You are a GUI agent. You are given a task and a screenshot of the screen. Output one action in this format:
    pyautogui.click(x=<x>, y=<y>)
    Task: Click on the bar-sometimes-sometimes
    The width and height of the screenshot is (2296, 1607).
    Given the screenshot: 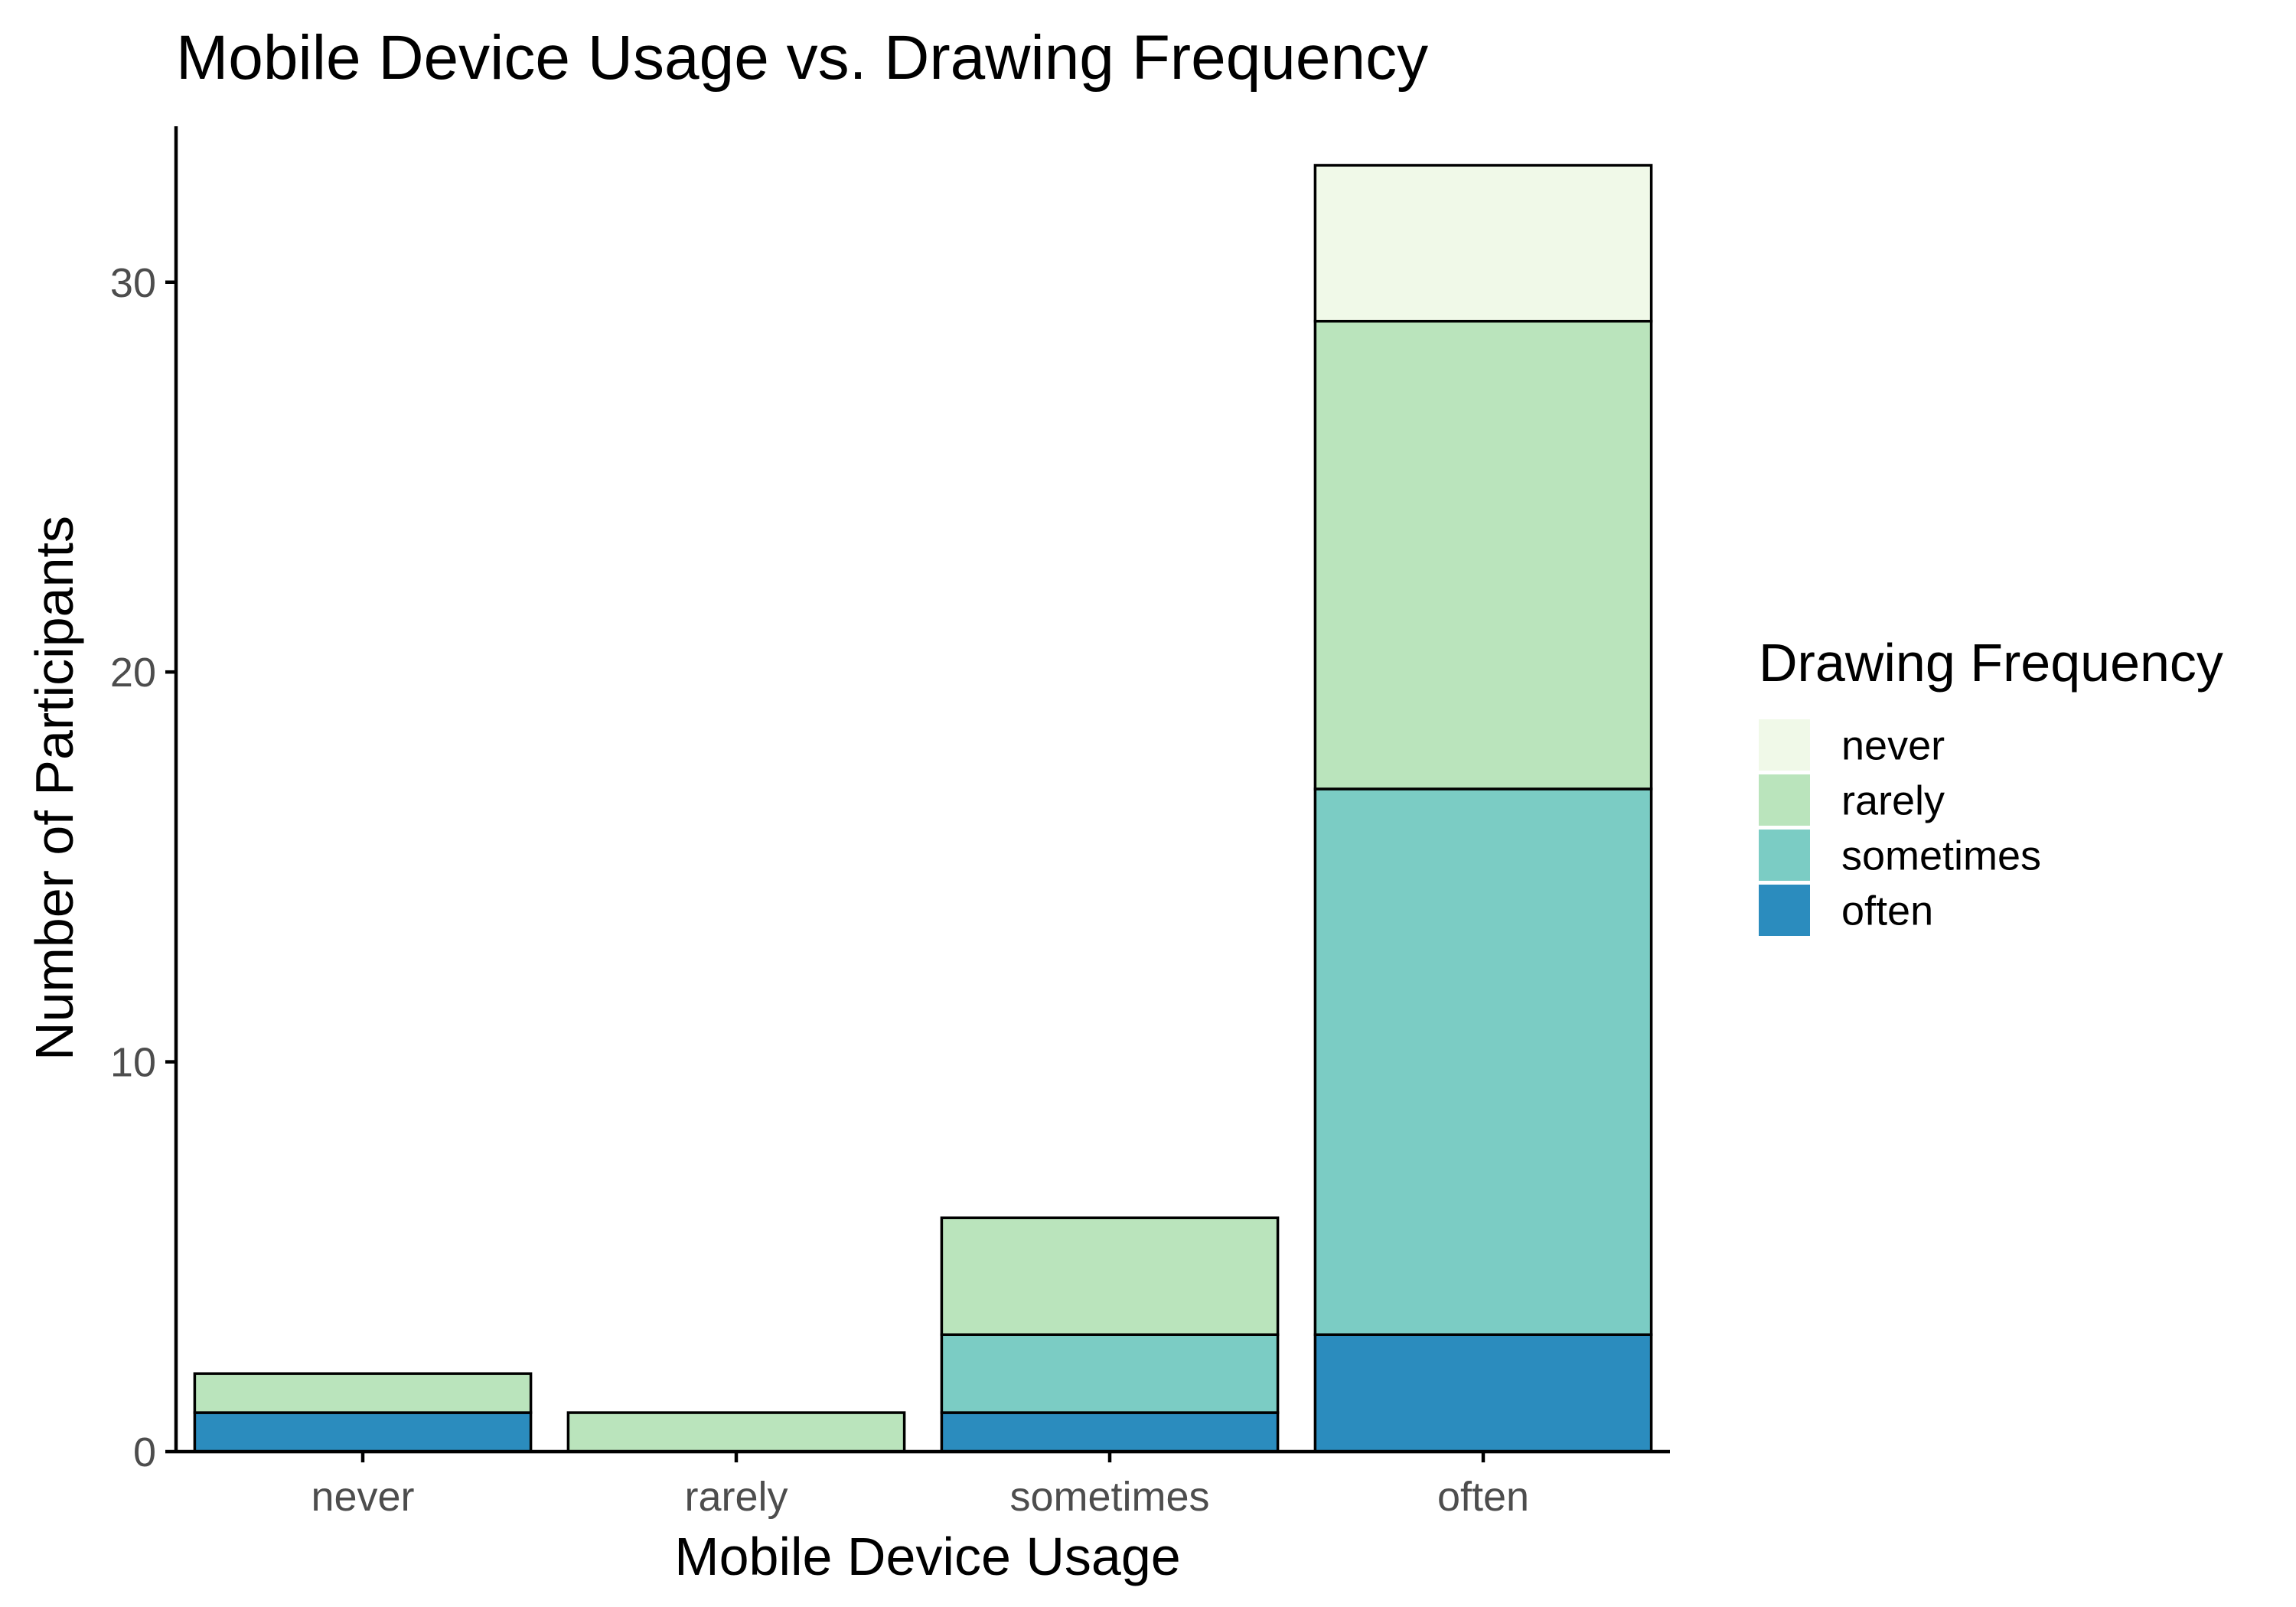 What is the action you would take?
    pyautogui.click(x=1110, y=1373)
    